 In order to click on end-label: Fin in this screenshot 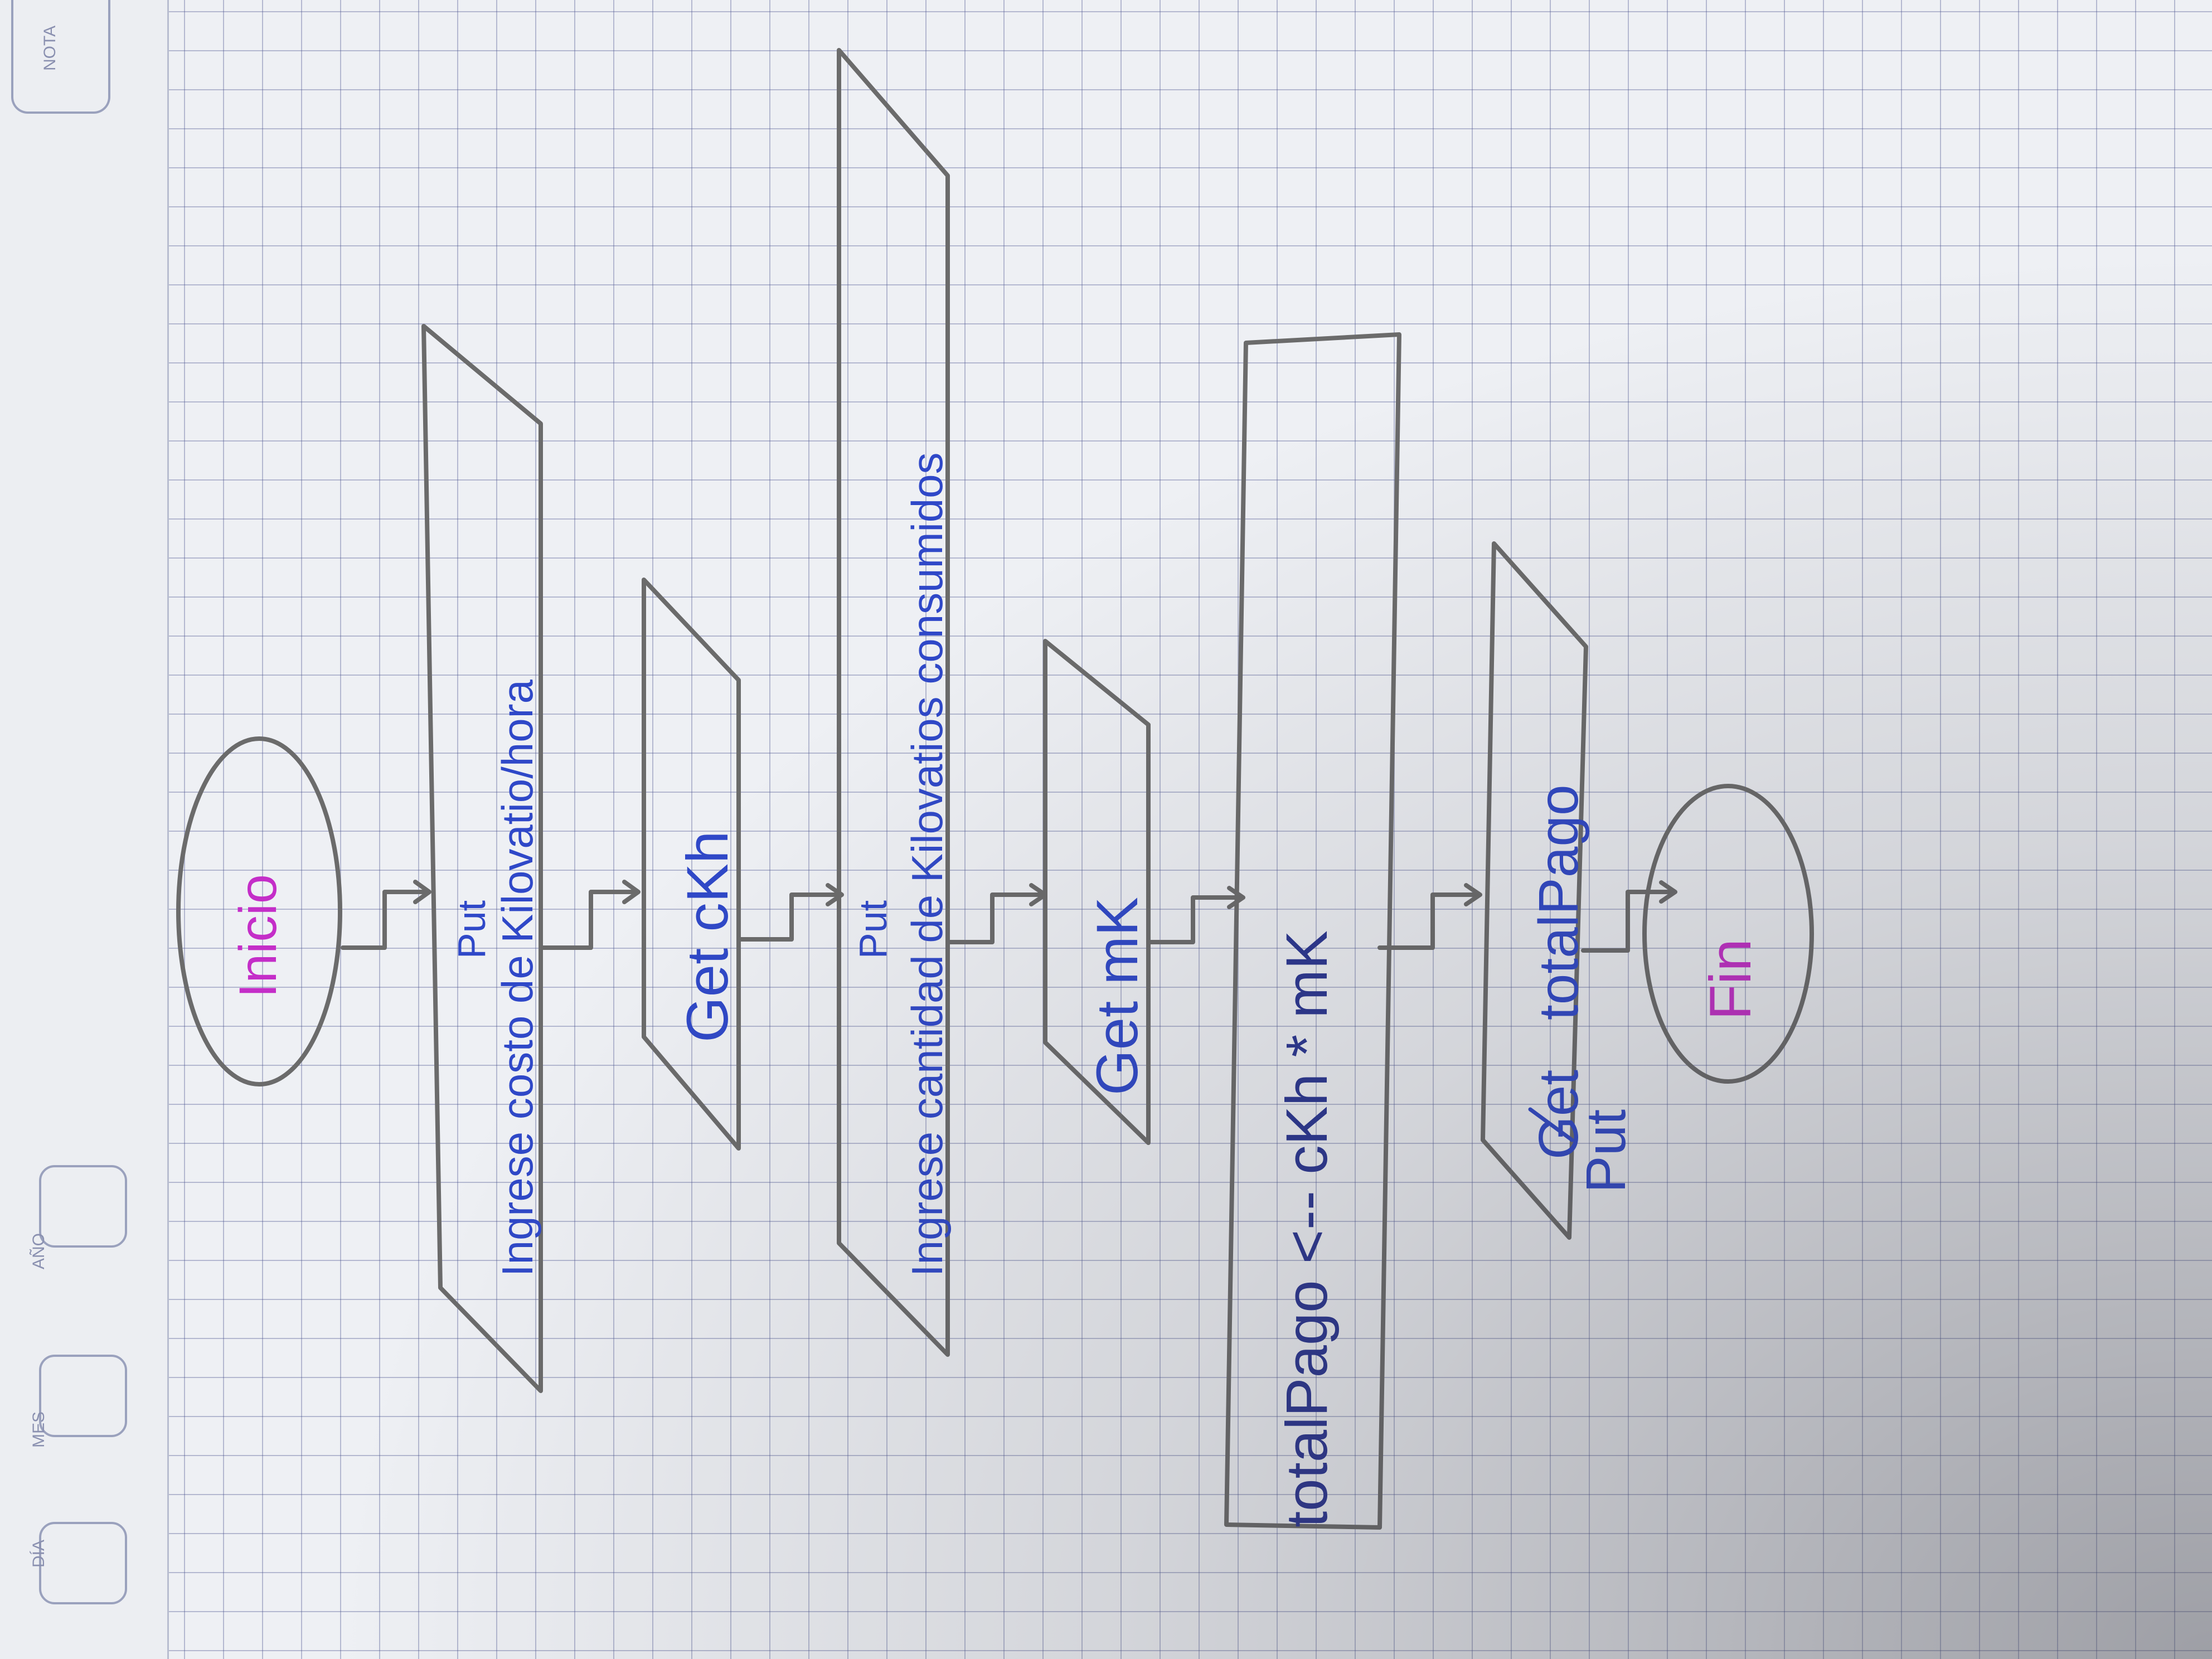, I will do `click(1730, 979)`.